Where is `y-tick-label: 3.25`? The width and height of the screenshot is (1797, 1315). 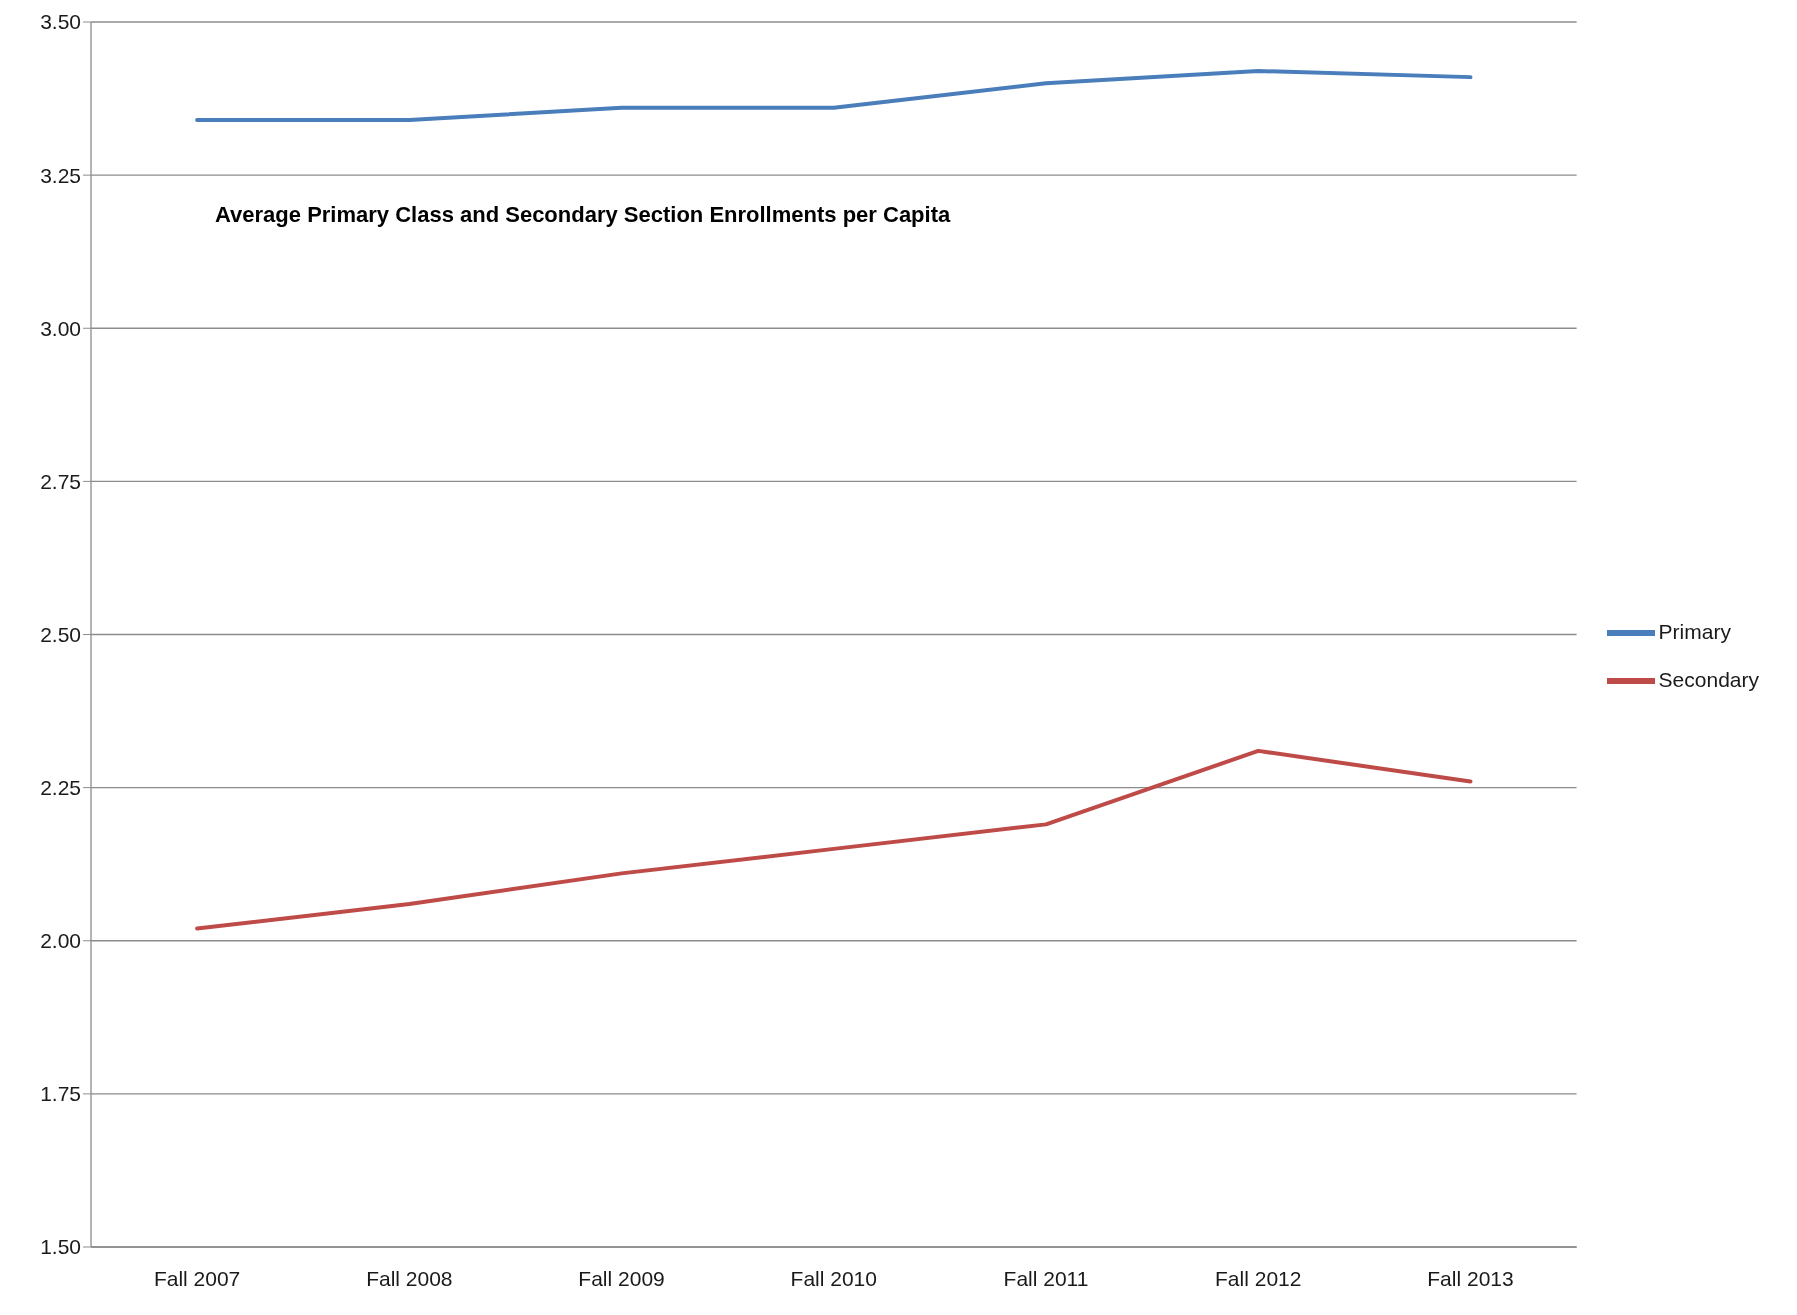
y-tick-label: 3.25 is located at coordinates (60, 175).